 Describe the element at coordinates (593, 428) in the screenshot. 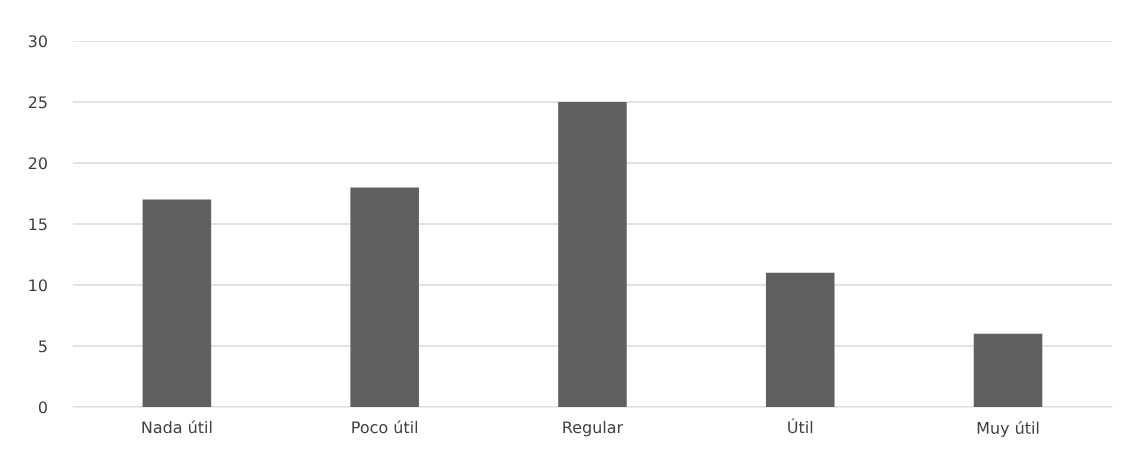

I see `x-tick-label: Regular` at that location.